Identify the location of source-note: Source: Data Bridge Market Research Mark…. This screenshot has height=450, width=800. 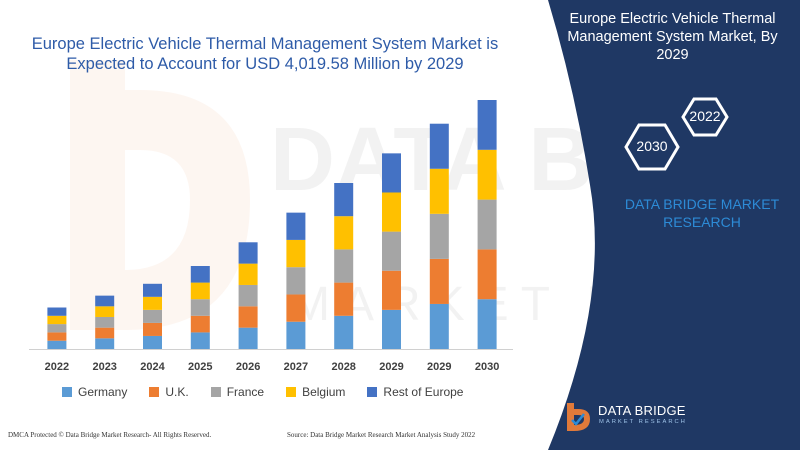
(381, 435).